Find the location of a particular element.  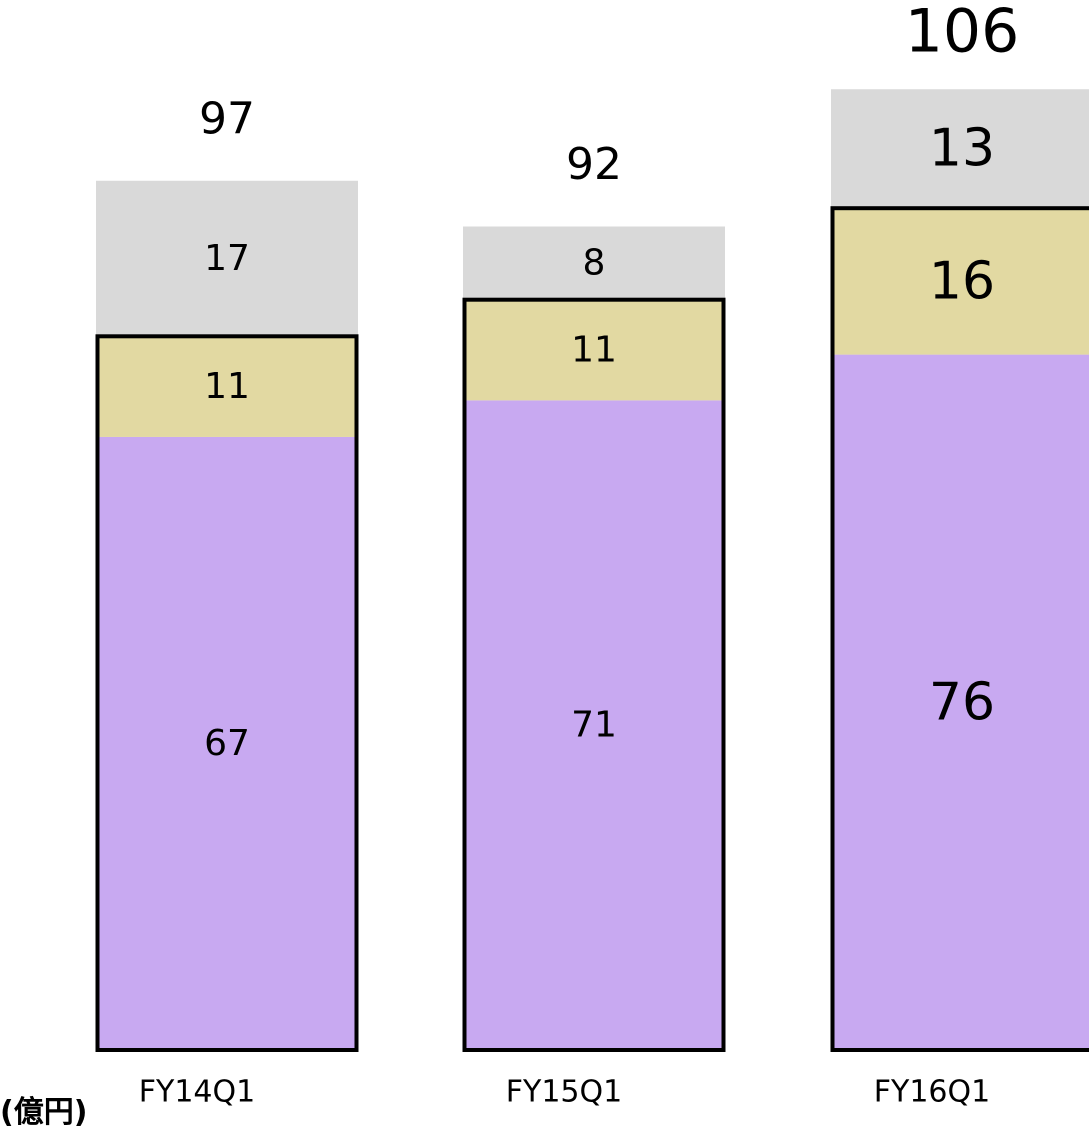

data-label-fy14q1-2: 17 is located at coordinates (227, 258).